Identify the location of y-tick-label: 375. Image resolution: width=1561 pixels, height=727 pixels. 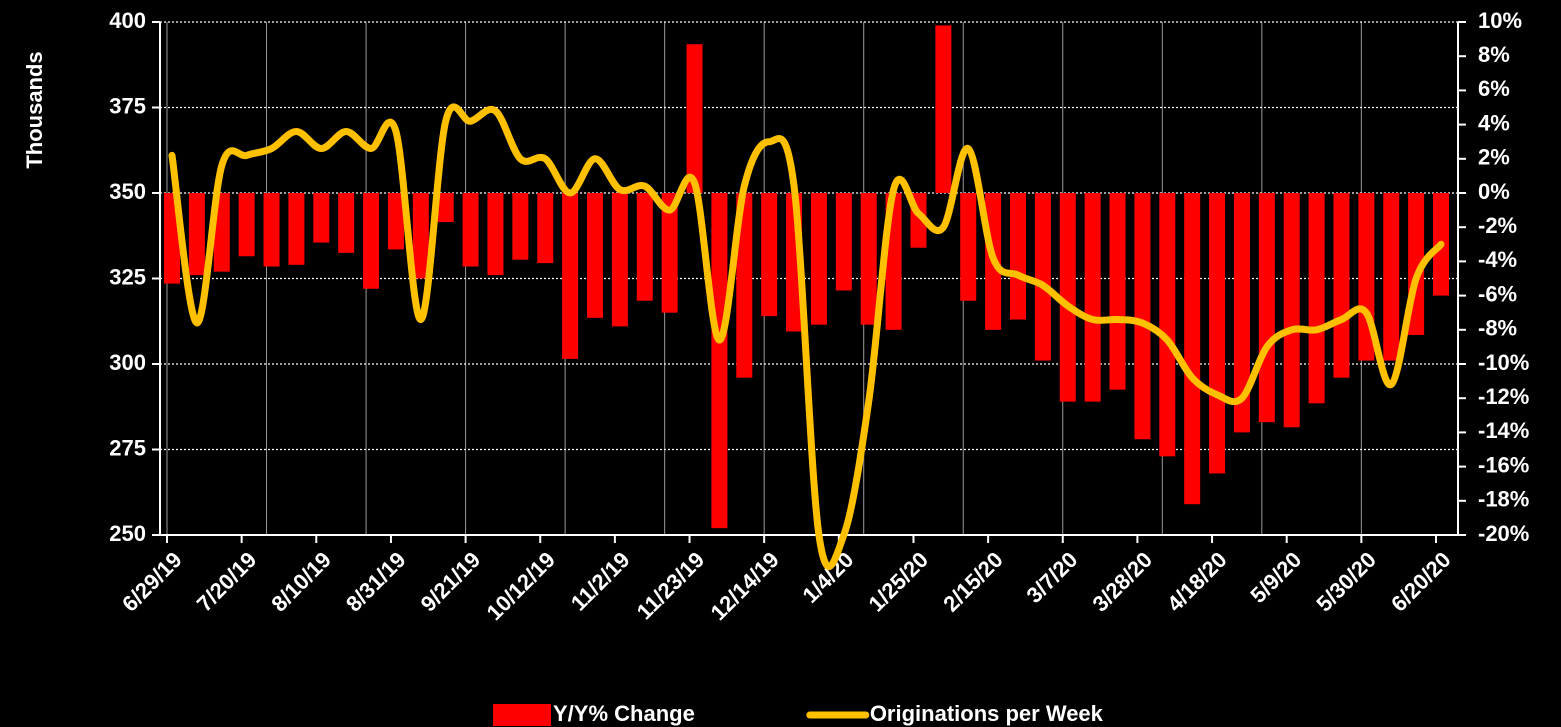
(127, 105).